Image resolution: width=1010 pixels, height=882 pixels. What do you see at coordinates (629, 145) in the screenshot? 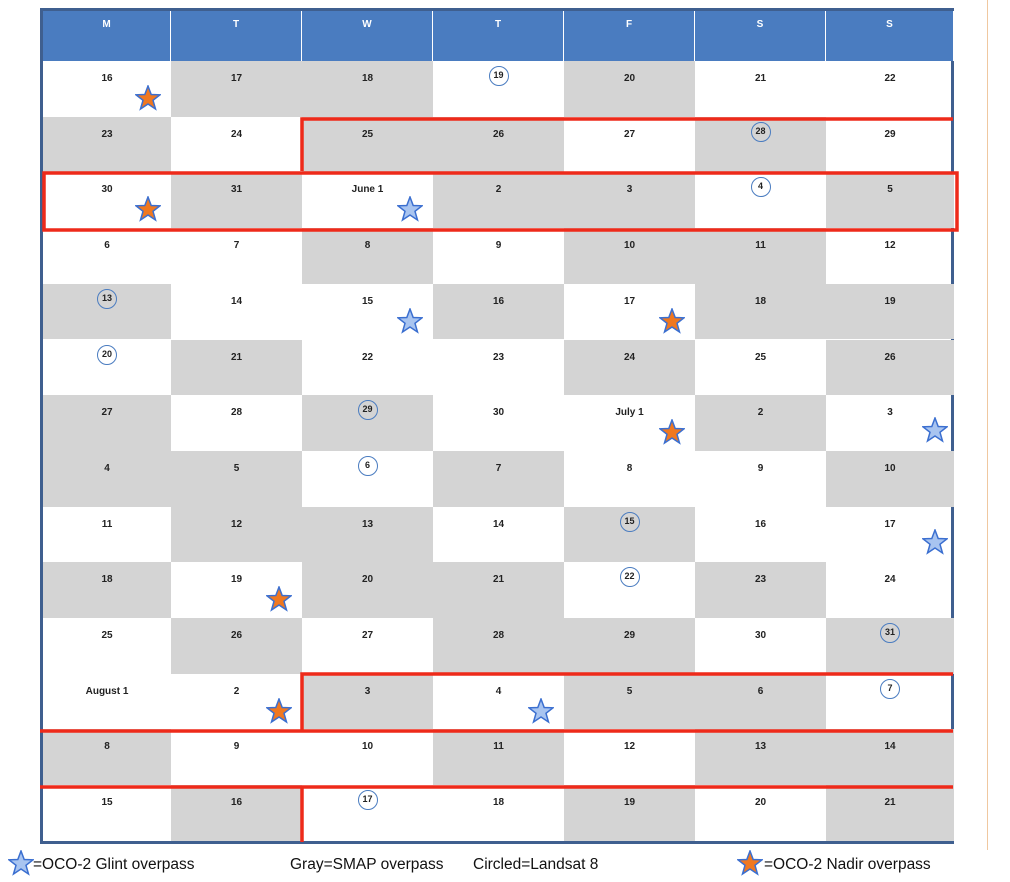
I see `calendar-day: 27` at bounding box center [629, 145].